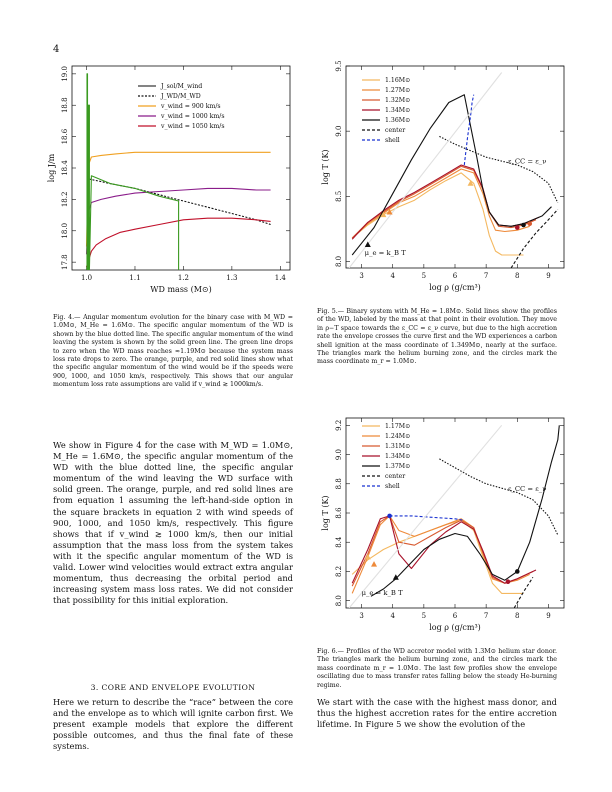 The height and width of the screenshot is (792, 612). Describe the element at coordinates (486, 616) in the screenshot. I see `fig6-xtick-label: 7` at that location.